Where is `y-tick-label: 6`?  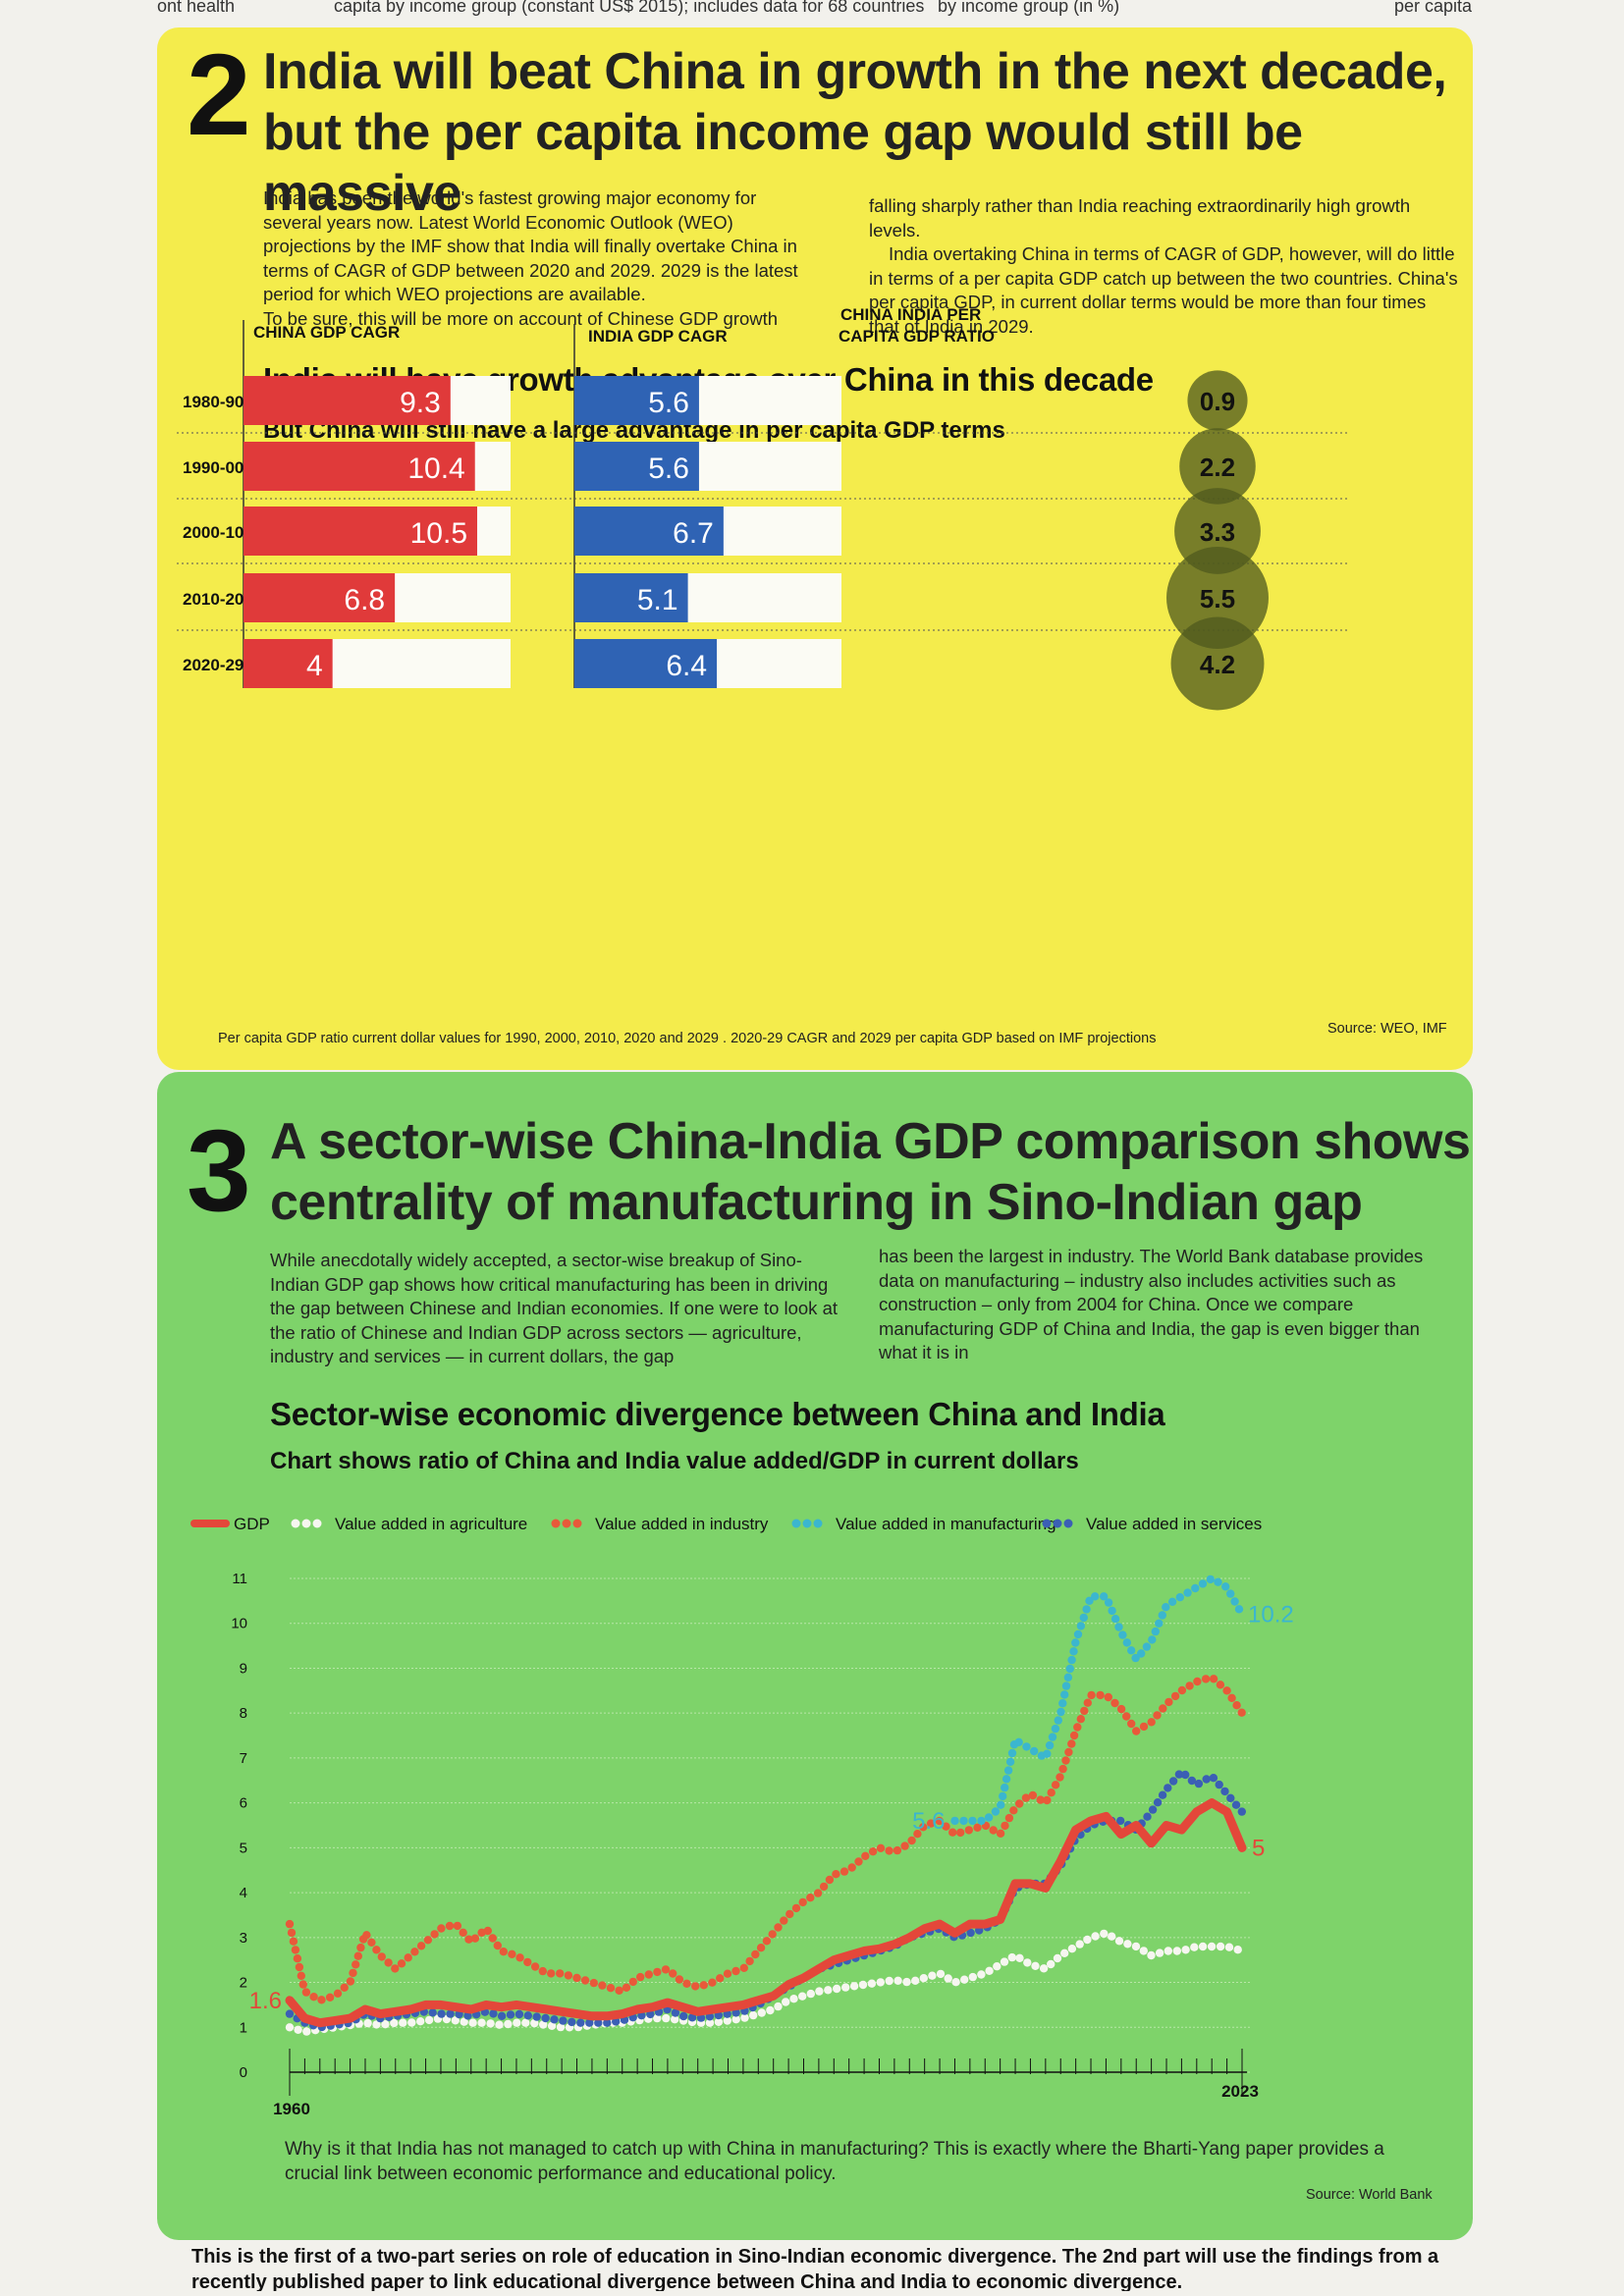
y-tick-label: 6 is located at coordinates (243, 1804).